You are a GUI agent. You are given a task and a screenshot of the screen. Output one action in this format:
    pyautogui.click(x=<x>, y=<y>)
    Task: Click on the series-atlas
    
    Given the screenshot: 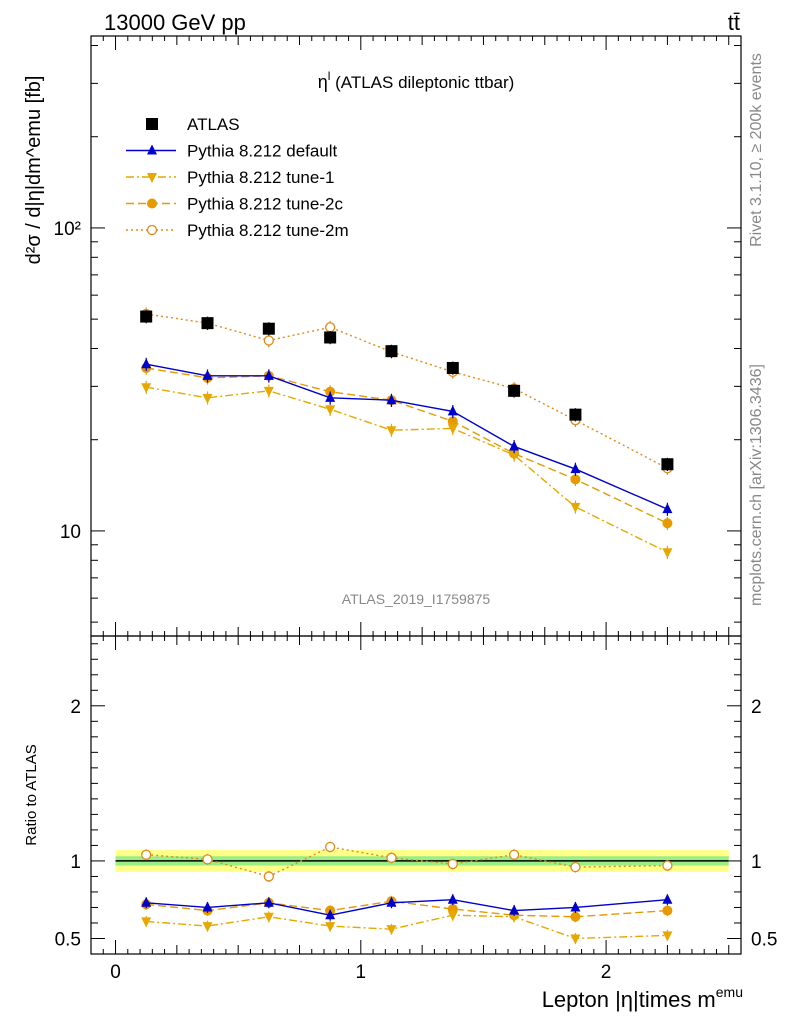 What is the action you would take?
    pyautogui.click(x=407, y=390)
    